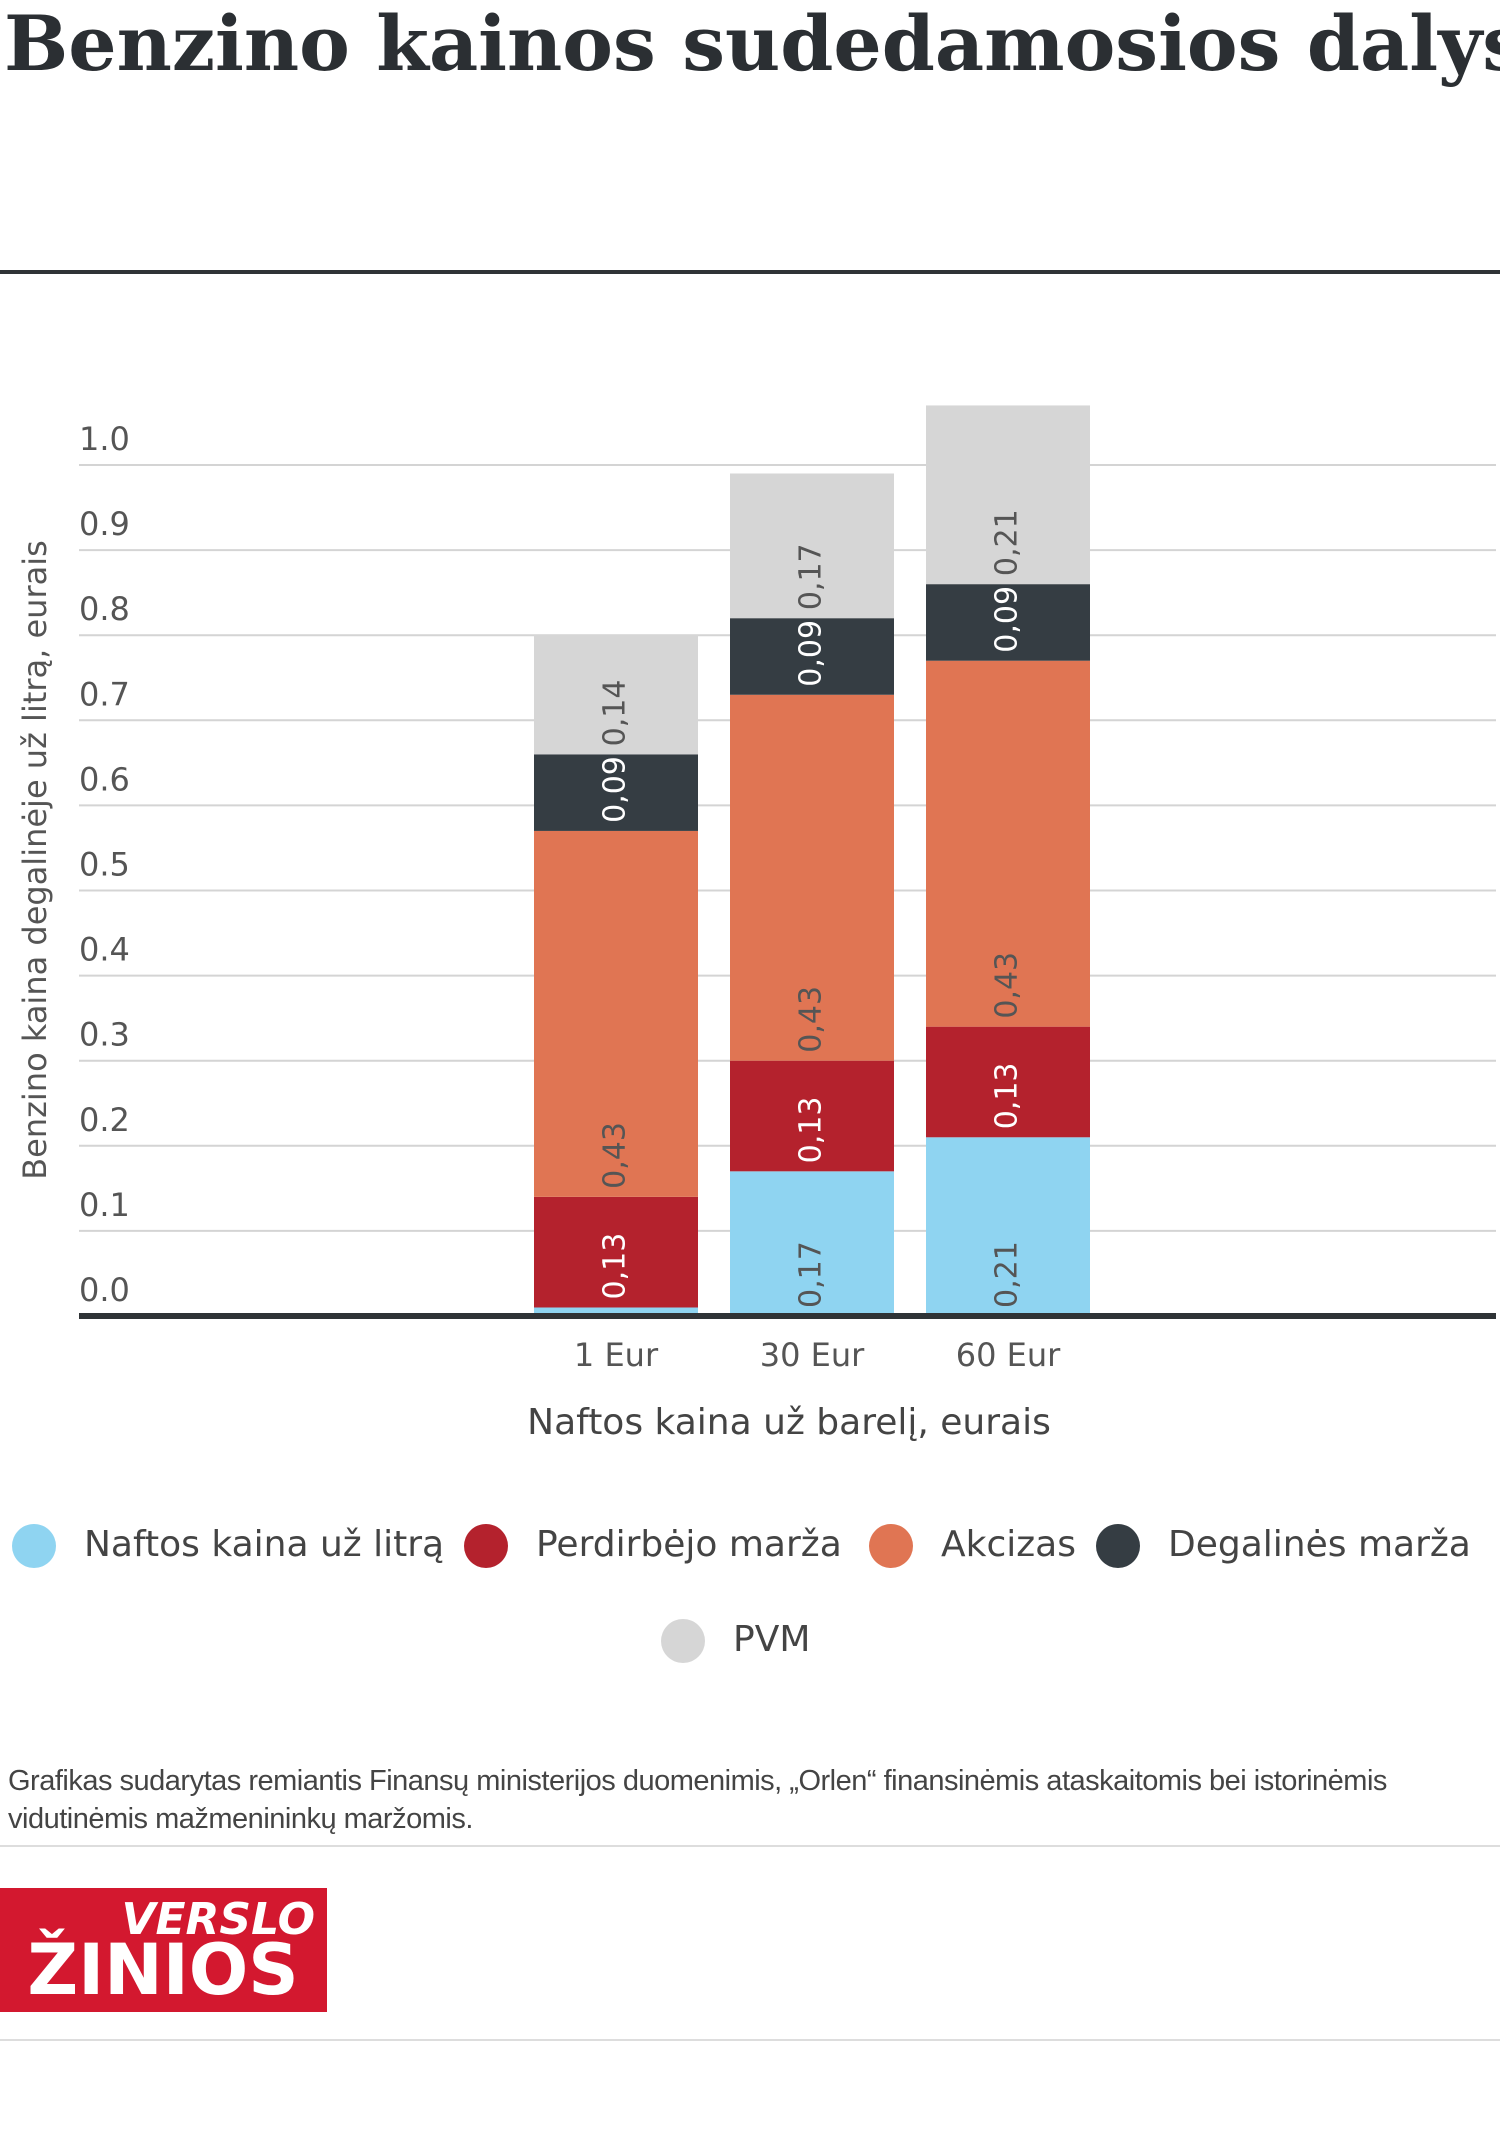 This screenshot has height=2130, width=1500. I want to click on x-axis-title: Naftos kaina už barelį, eurais, so click(789, 1422).